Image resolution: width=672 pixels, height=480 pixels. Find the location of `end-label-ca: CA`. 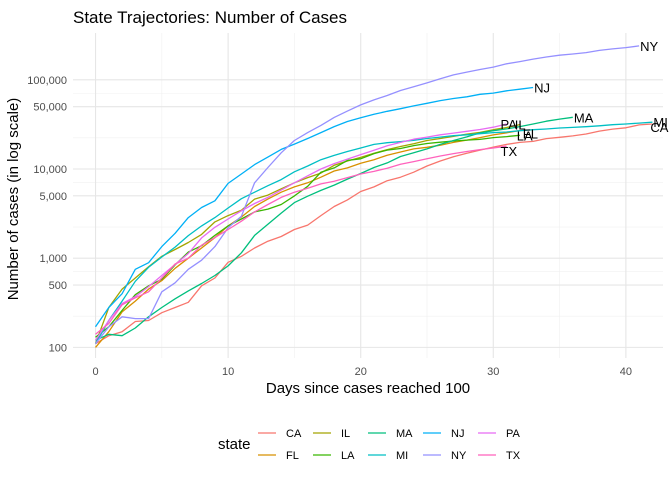

end-label-ca: CA is located at coordinates (659, 127).